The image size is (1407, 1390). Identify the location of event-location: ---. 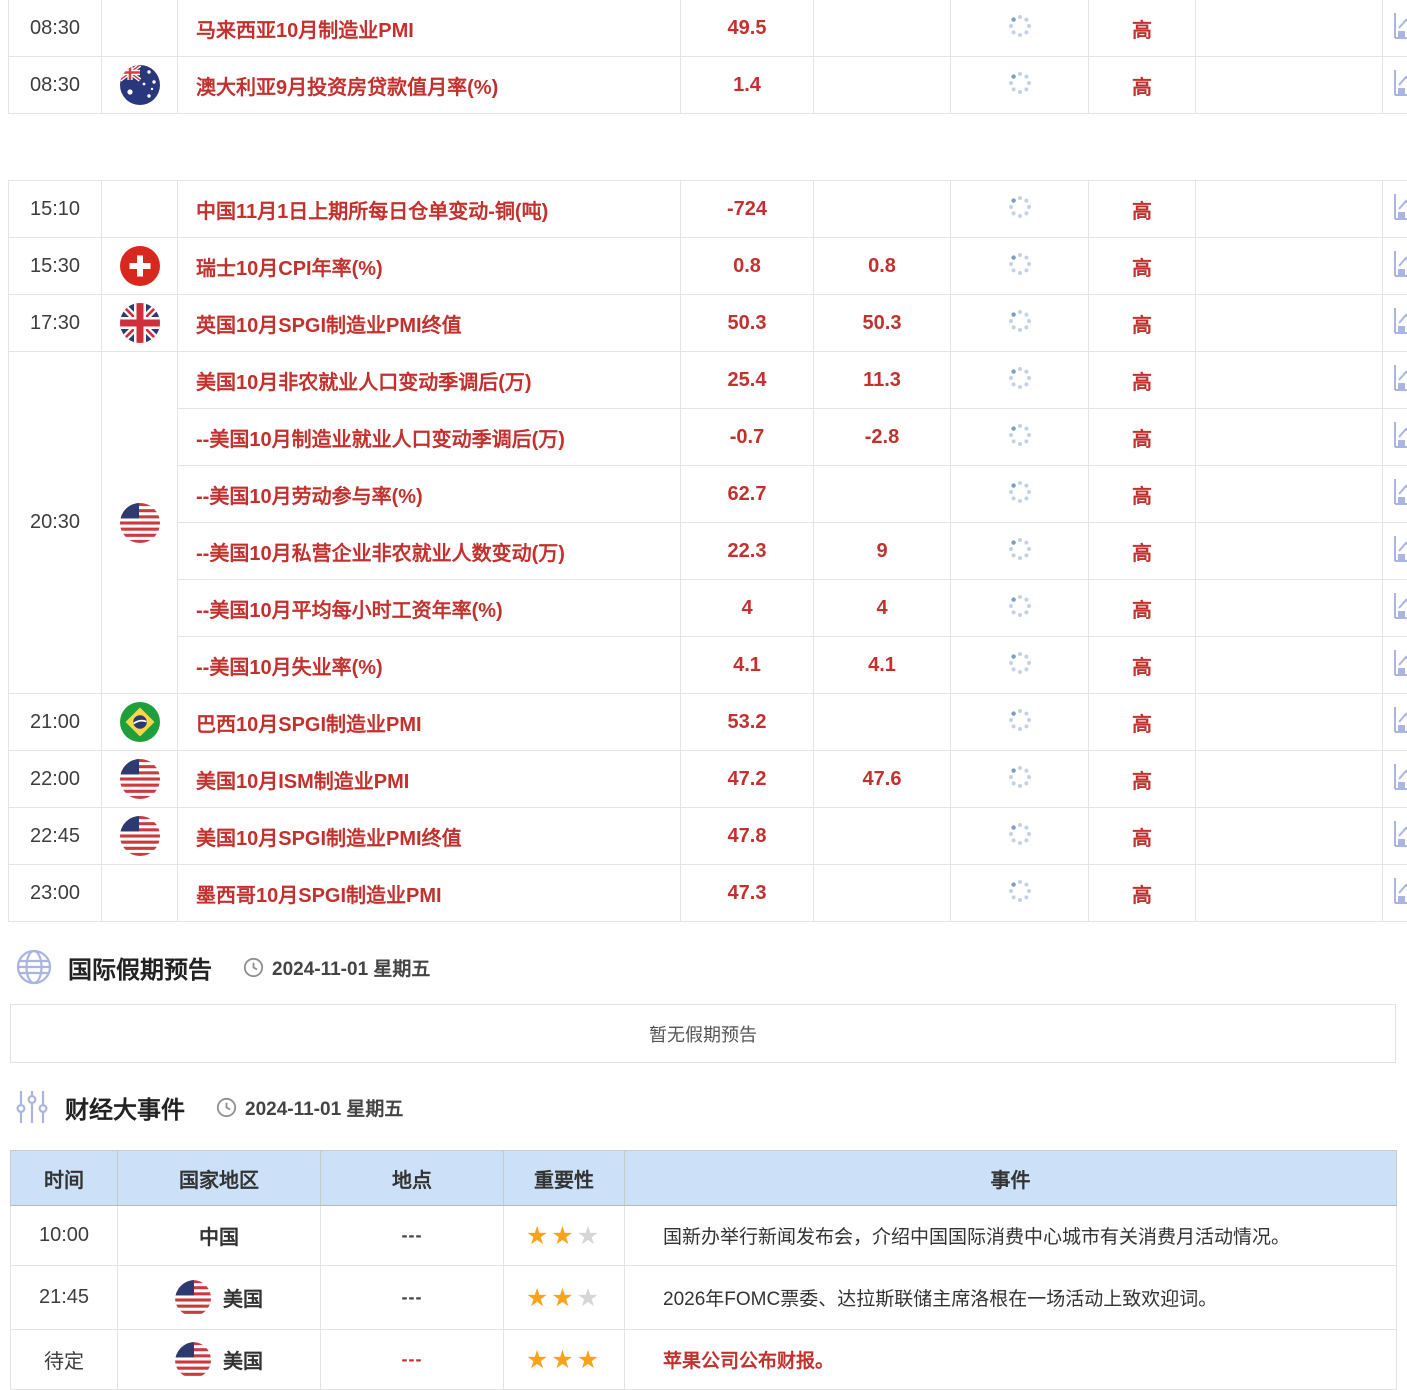
(412, 1236).